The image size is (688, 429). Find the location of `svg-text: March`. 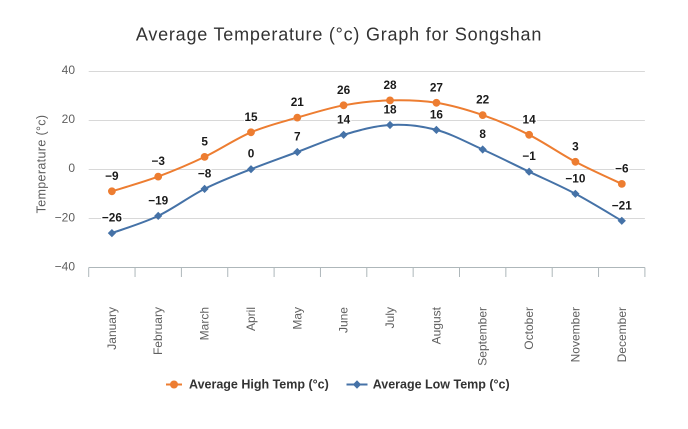

svg-text: March is located at coordinates (205, 323).